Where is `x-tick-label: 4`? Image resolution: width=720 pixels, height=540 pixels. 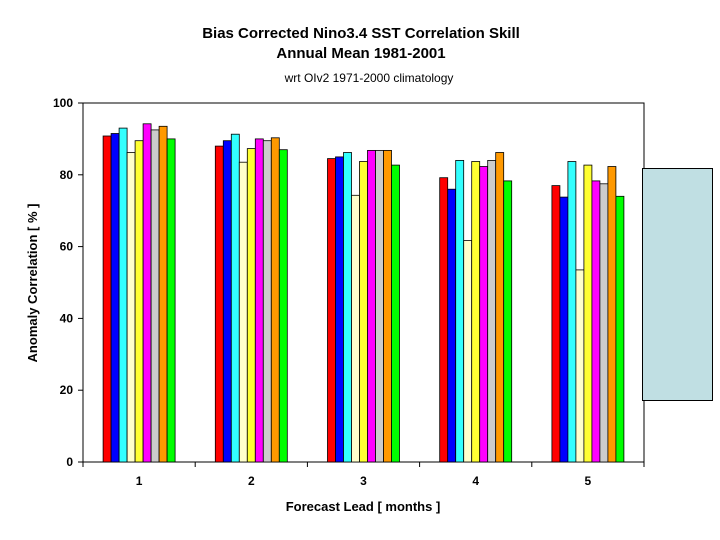
x-tick-label: 4 is located at coordinates (475, 481).